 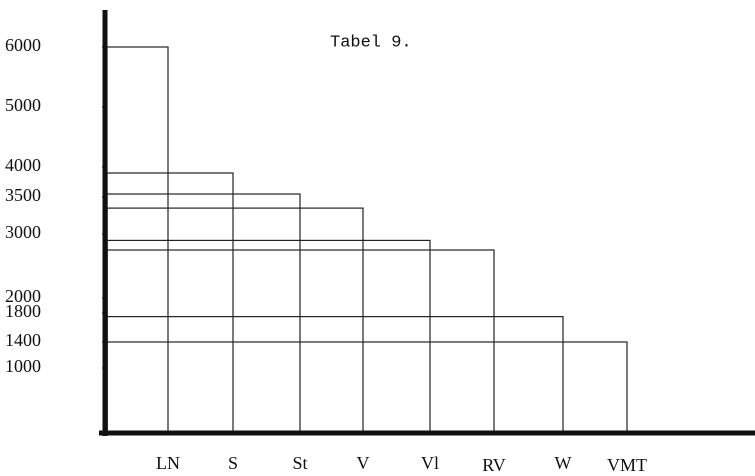 I want to click on x-tick-label: VMT, so click(x=627, y=465).